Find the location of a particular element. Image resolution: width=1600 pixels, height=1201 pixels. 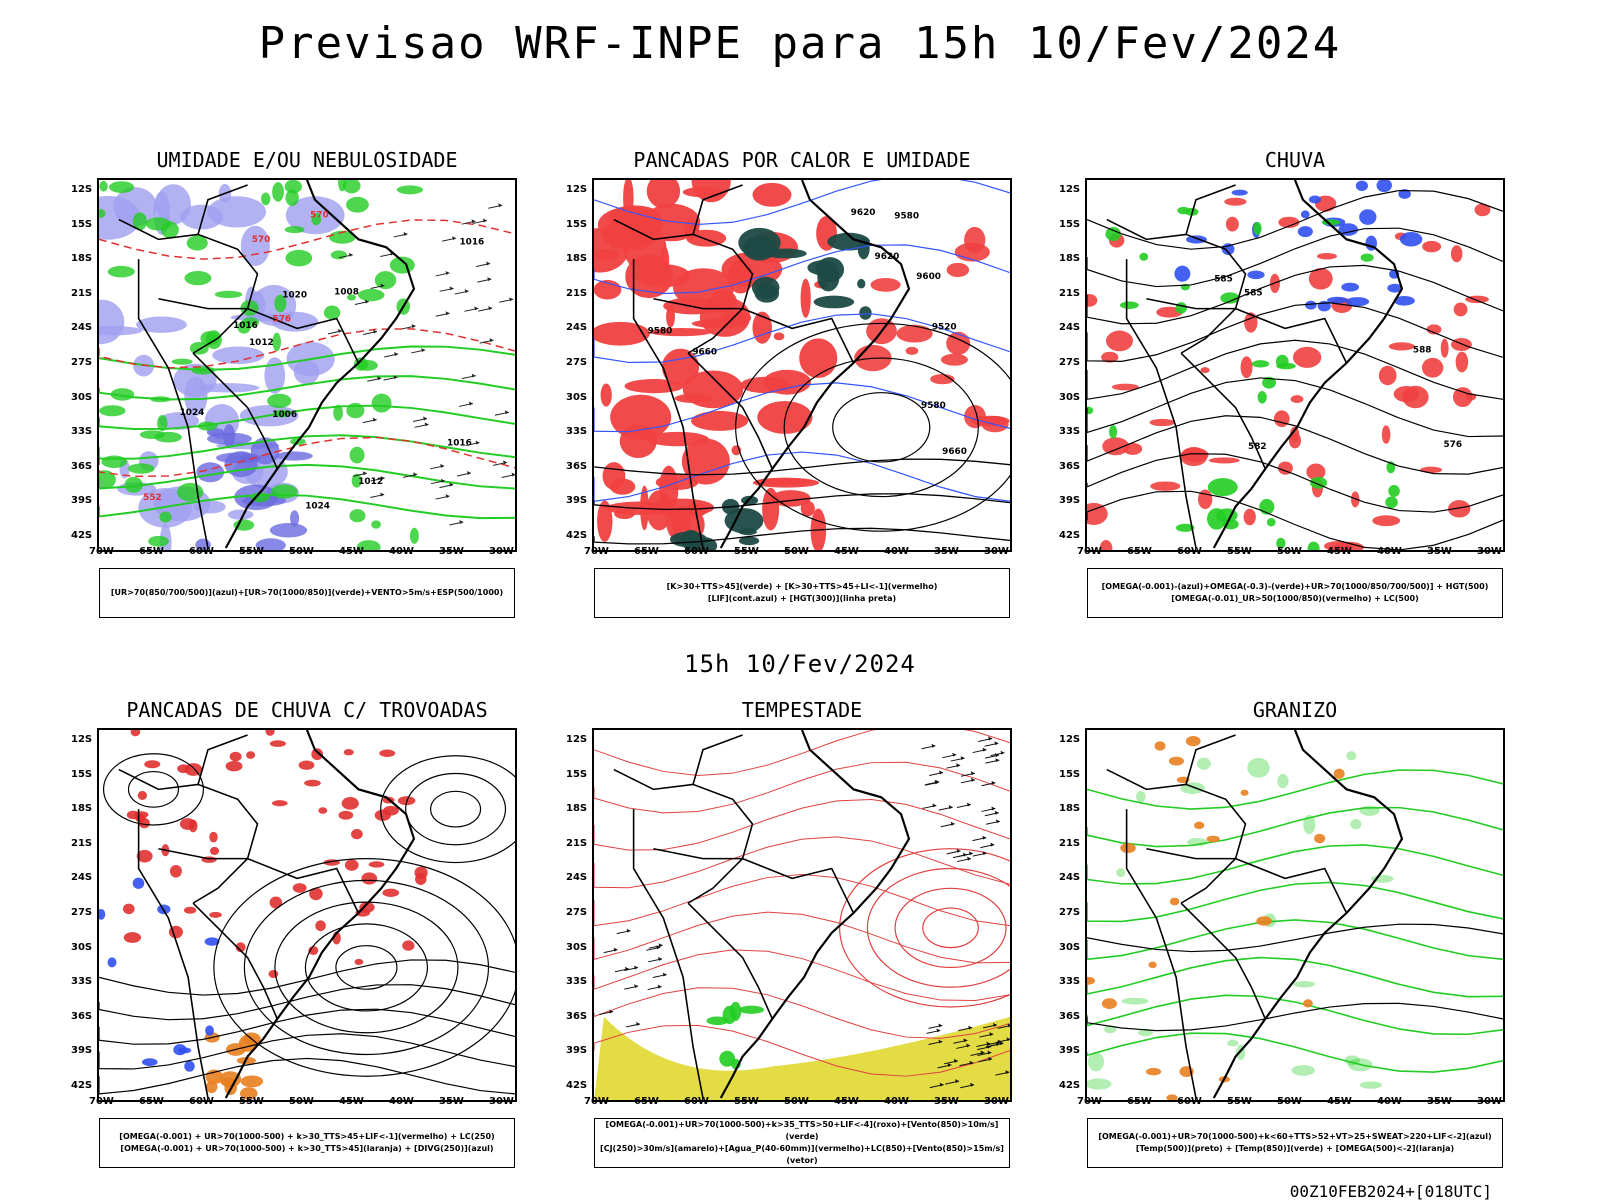

contour-label: 588 is located at coordinates (1422, 350).